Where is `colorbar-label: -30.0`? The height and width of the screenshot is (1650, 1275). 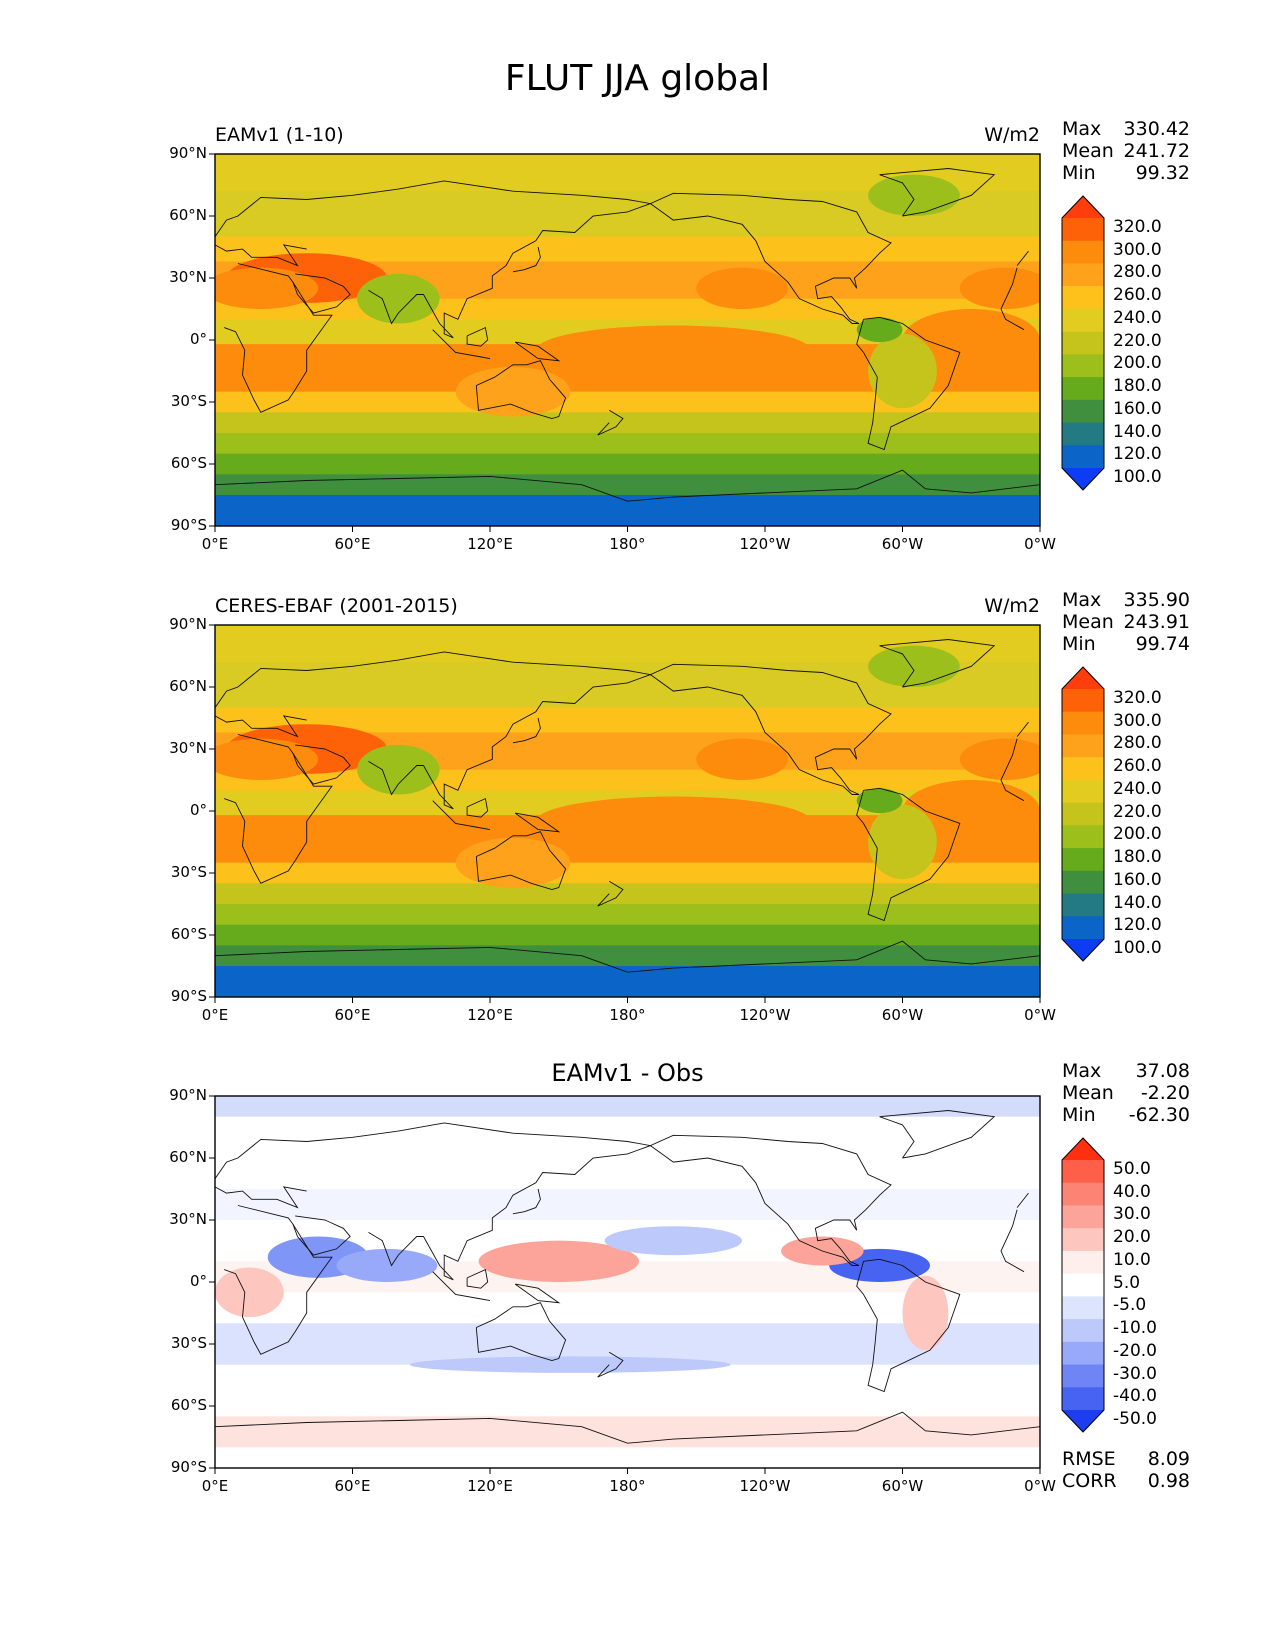
colorbar-label: -30.0 is located at coordinates (1135, 1373).